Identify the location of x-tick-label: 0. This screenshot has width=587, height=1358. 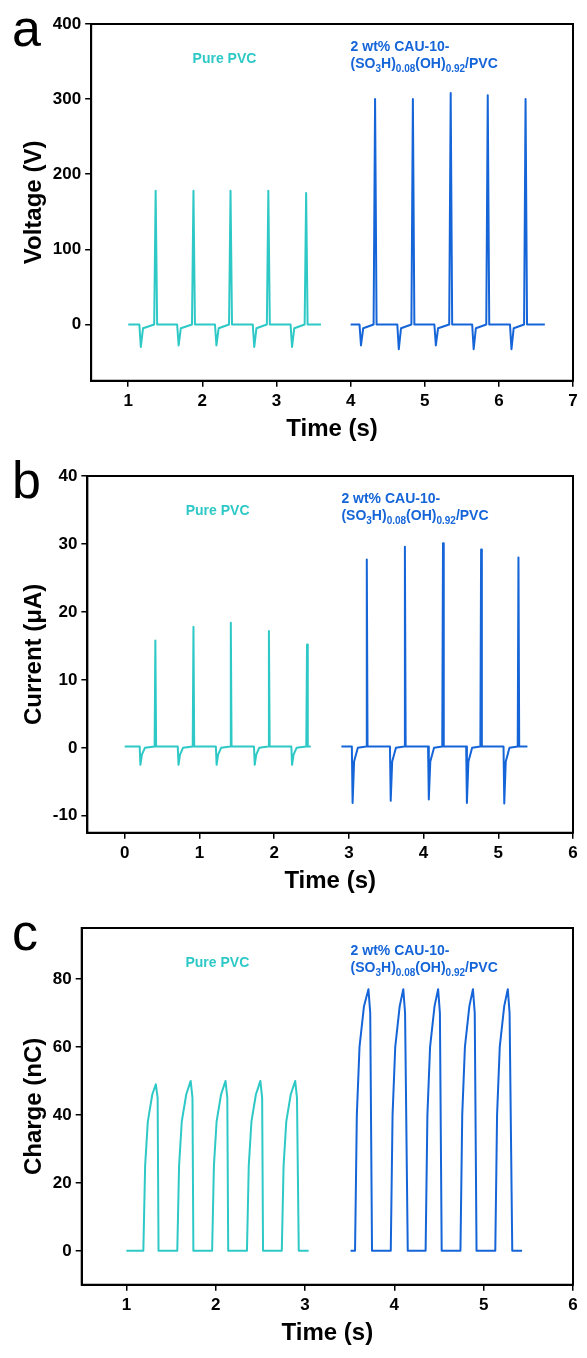
(124, 852).